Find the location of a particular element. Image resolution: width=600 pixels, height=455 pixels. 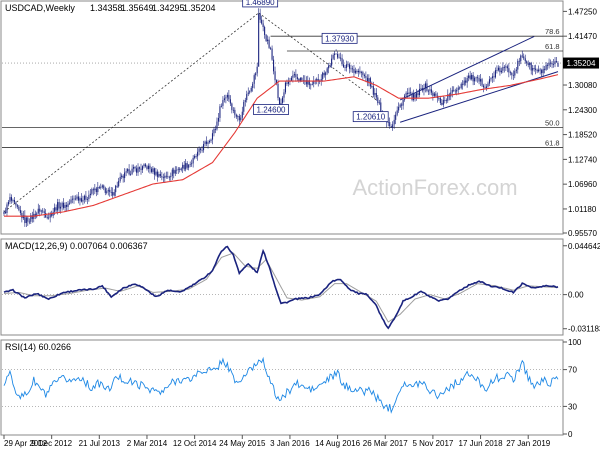

price-tick-label: 1.18520 is located at coordinates (582, 135).